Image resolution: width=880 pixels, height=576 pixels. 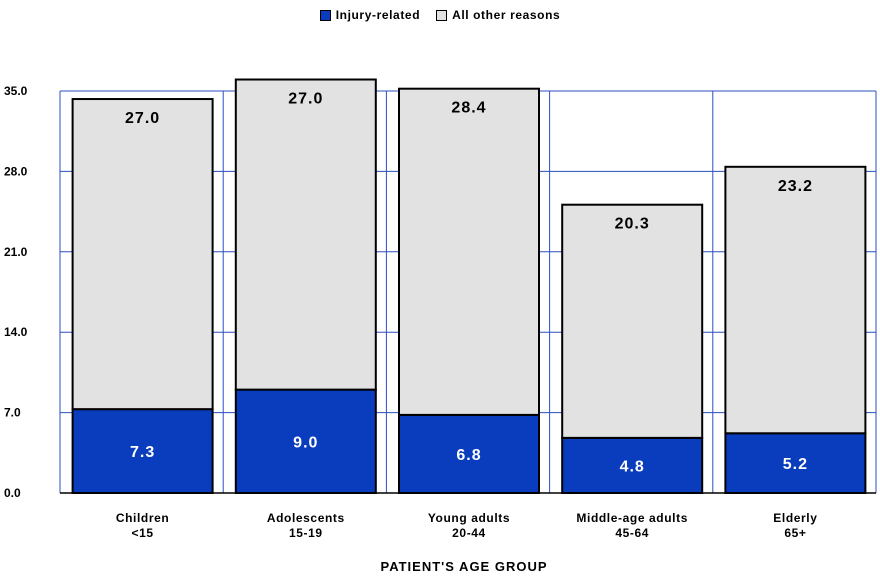 I want to click on data-label-other: 20.3, so click(x=632, y=224).